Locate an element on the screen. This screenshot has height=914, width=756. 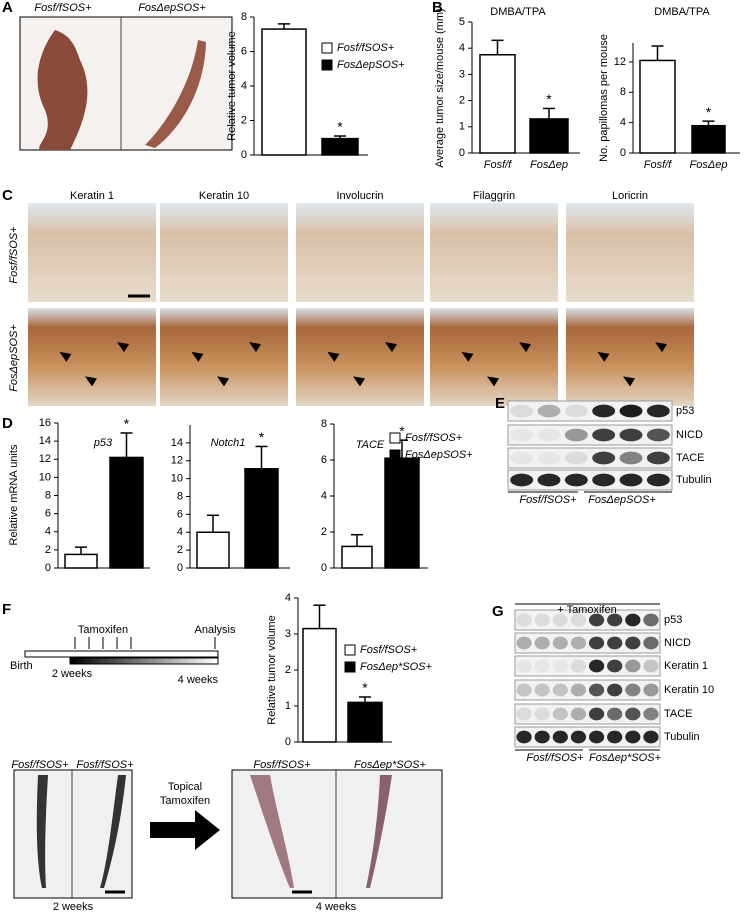
tail-photo is located at coordinates (113, 831).